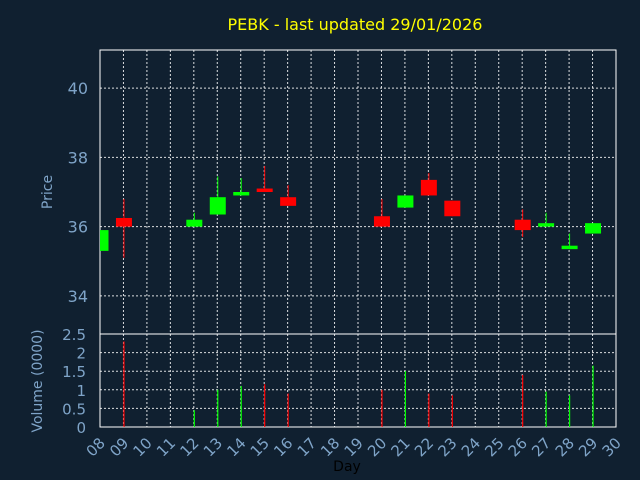 The width and height of the screenshot is (640, 480). I want to click on x-tick-label: 16, so click(283, 447).